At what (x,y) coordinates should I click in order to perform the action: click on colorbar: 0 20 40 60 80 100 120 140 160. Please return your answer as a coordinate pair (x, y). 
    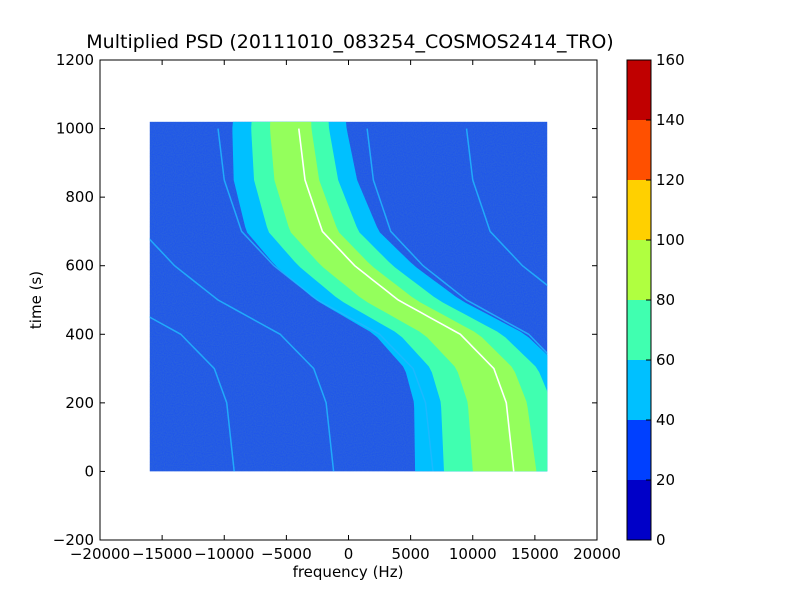
    Looking at the image, I should click on (655, 300).